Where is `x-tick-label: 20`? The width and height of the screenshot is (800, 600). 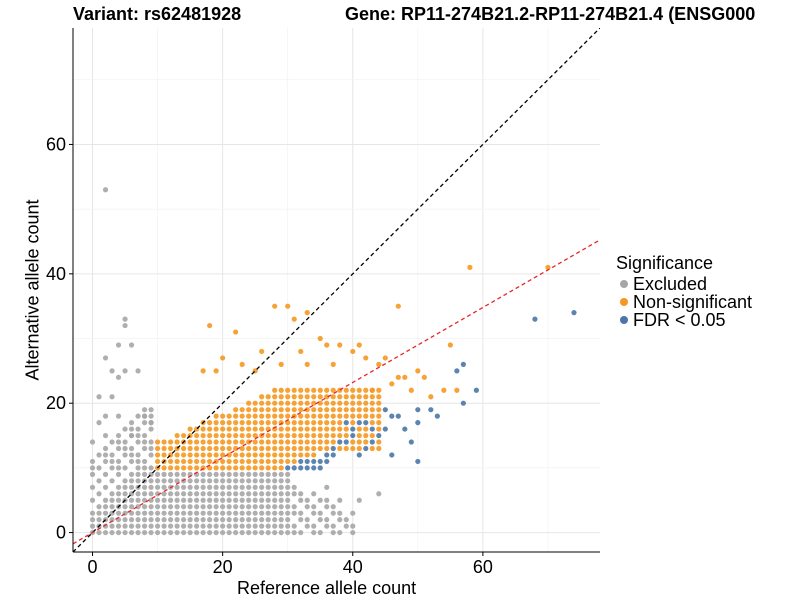 x-tick-label: 20 is located at coordinates (223, 567).